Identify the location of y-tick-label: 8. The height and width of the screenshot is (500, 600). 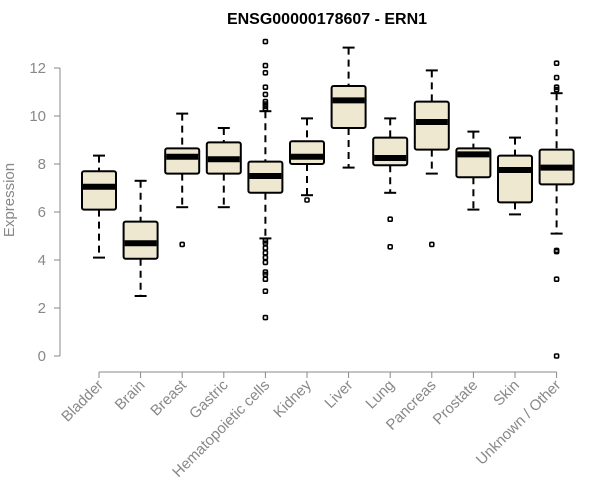
(42, 164).